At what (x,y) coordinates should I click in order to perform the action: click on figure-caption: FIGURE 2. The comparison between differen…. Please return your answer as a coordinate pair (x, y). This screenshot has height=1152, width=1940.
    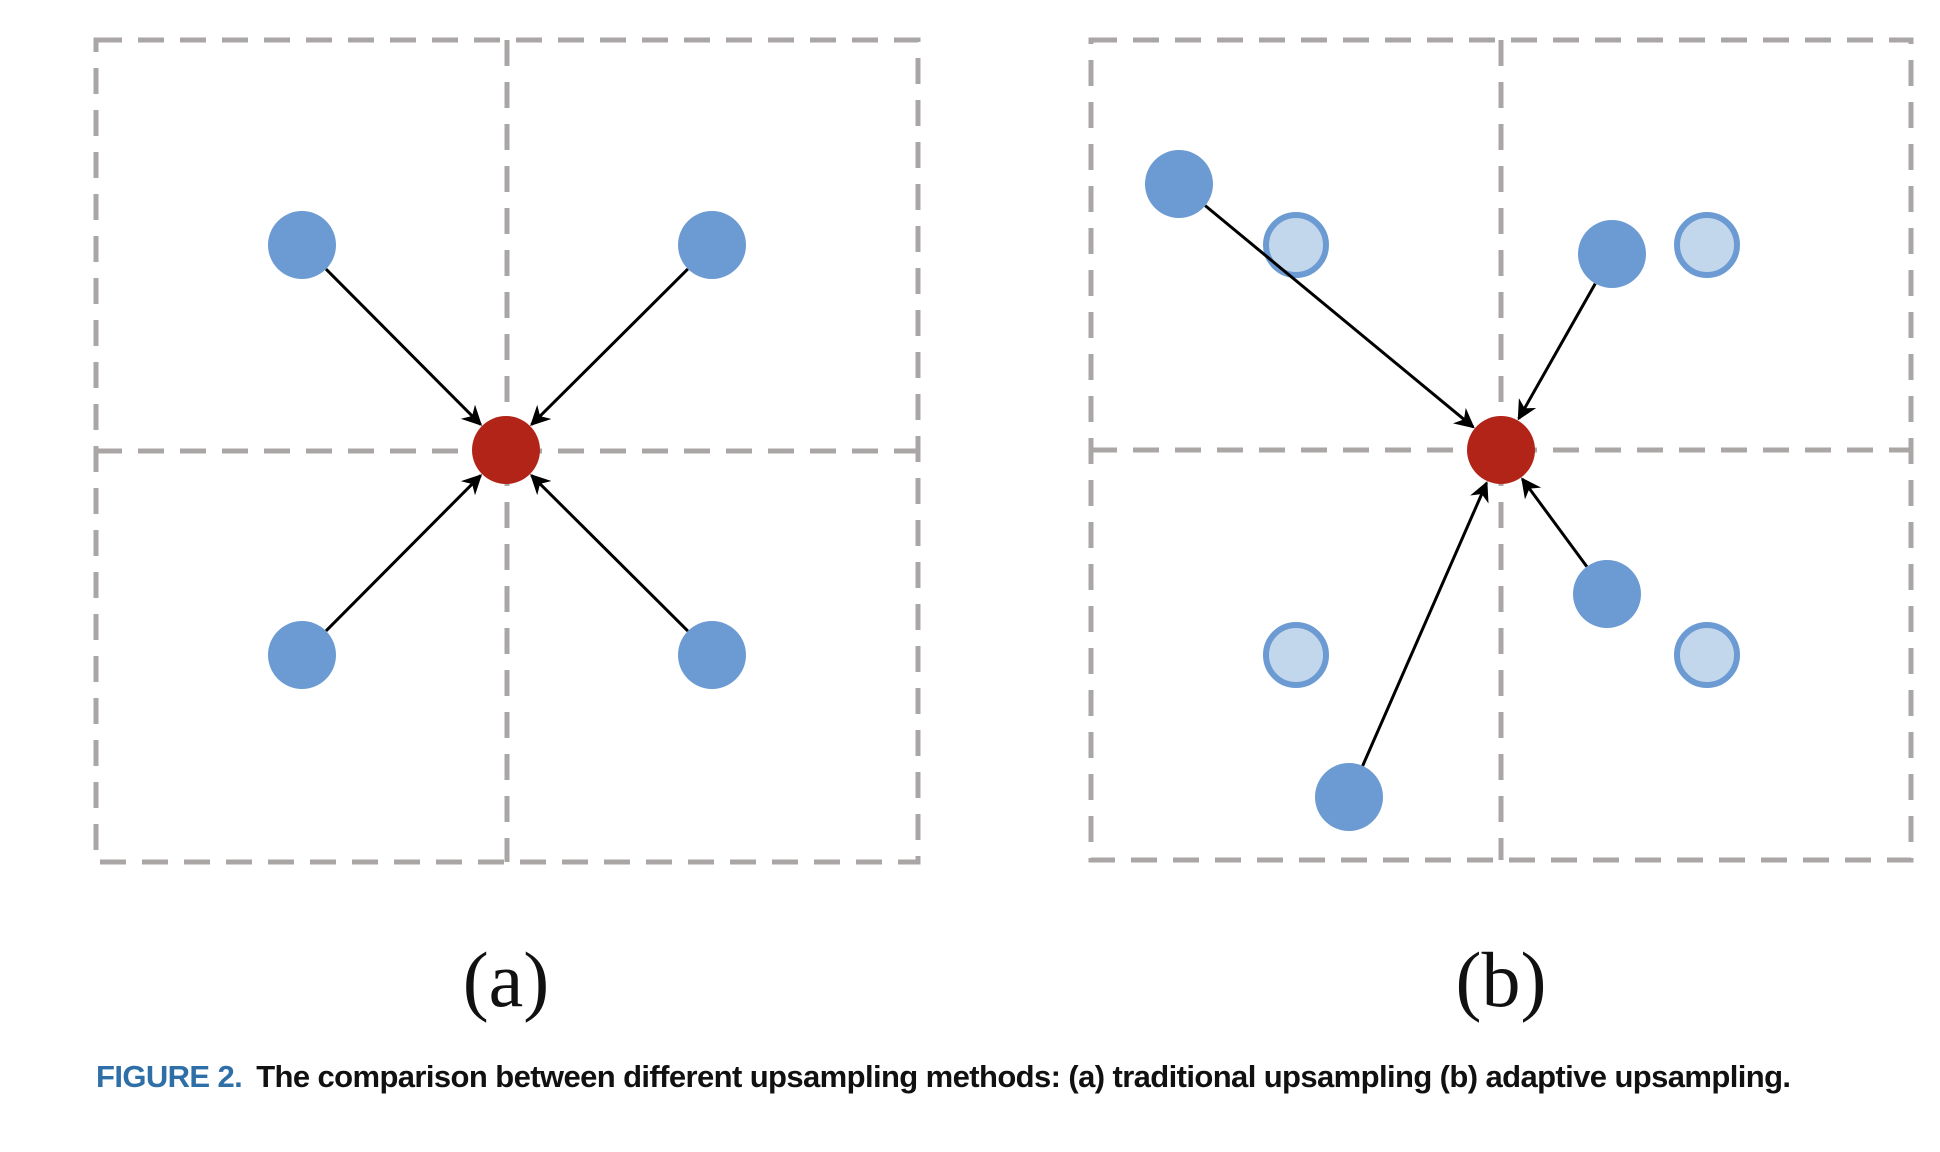
    Looking at the image, I should click on (1006, 1077).